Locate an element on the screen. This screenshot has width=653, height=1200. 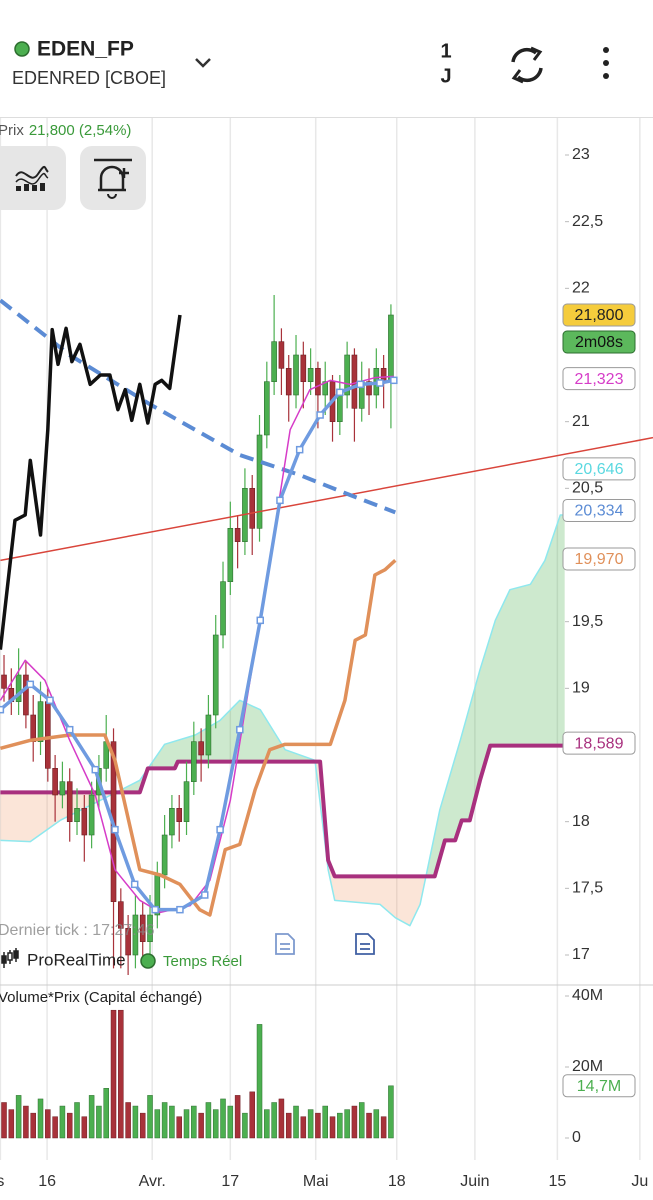
price-badge-label: 20,646 is located at coordinates (599, 469).